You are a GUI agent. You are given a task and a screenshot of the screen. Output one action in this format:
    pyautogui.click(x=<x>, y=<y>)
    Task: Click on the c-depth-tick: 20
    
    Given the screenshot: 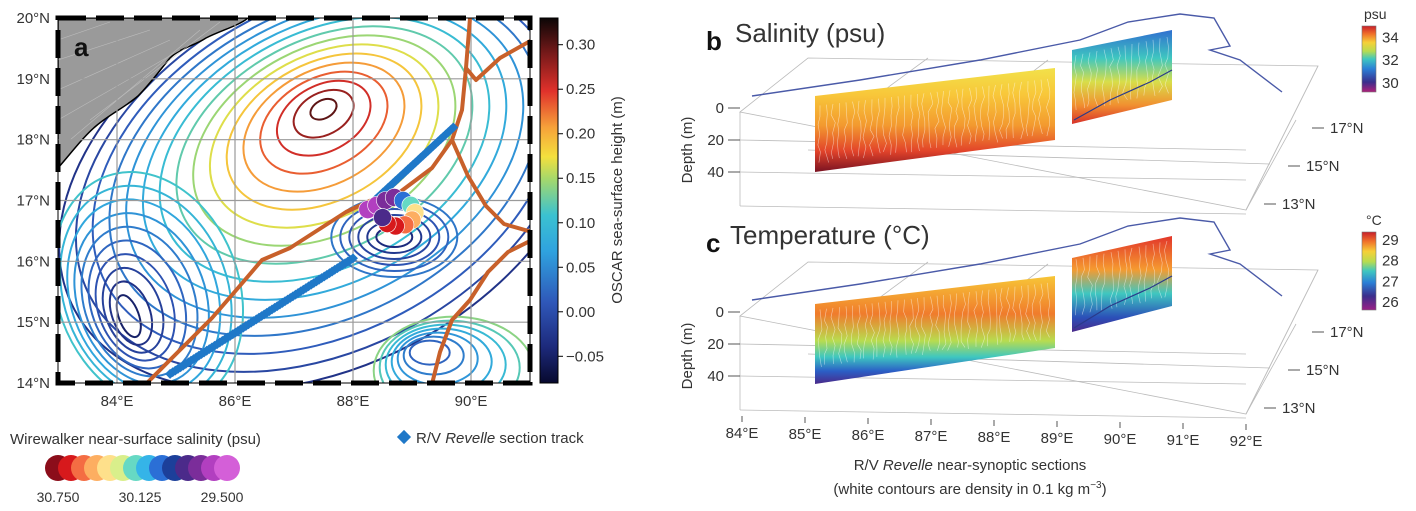 What is the action you would take?
    pyautogui.click(x=715, y=344)
    